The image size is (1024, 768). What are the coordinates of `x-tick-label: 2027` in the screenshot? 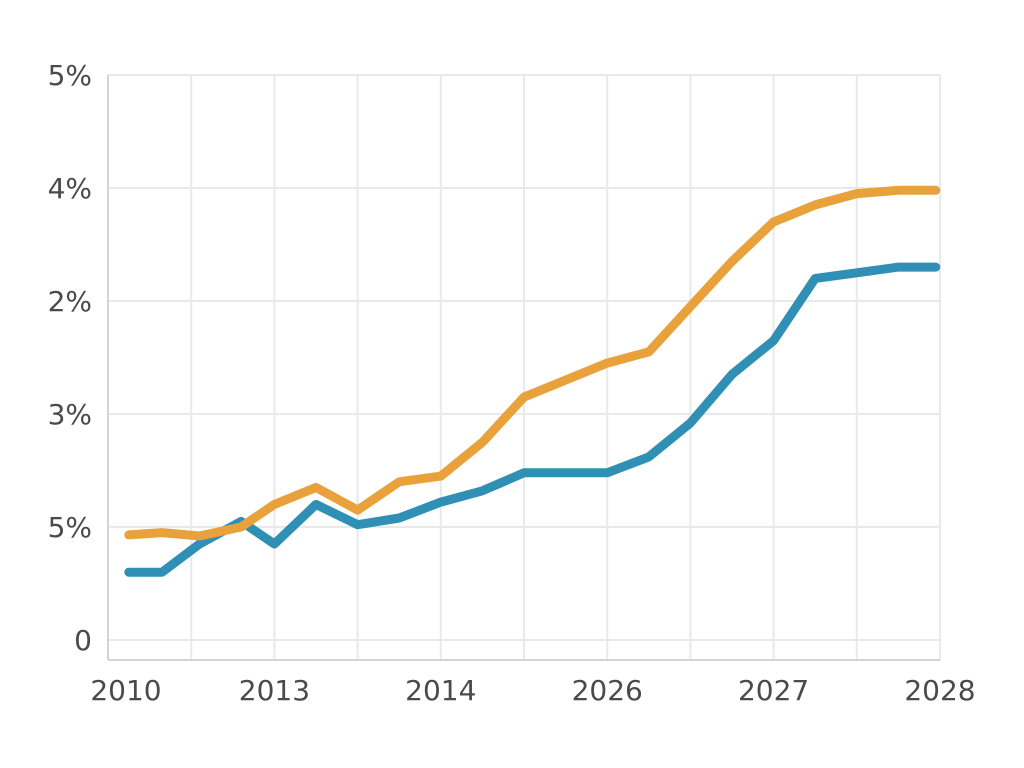 It's located at (773, 690).